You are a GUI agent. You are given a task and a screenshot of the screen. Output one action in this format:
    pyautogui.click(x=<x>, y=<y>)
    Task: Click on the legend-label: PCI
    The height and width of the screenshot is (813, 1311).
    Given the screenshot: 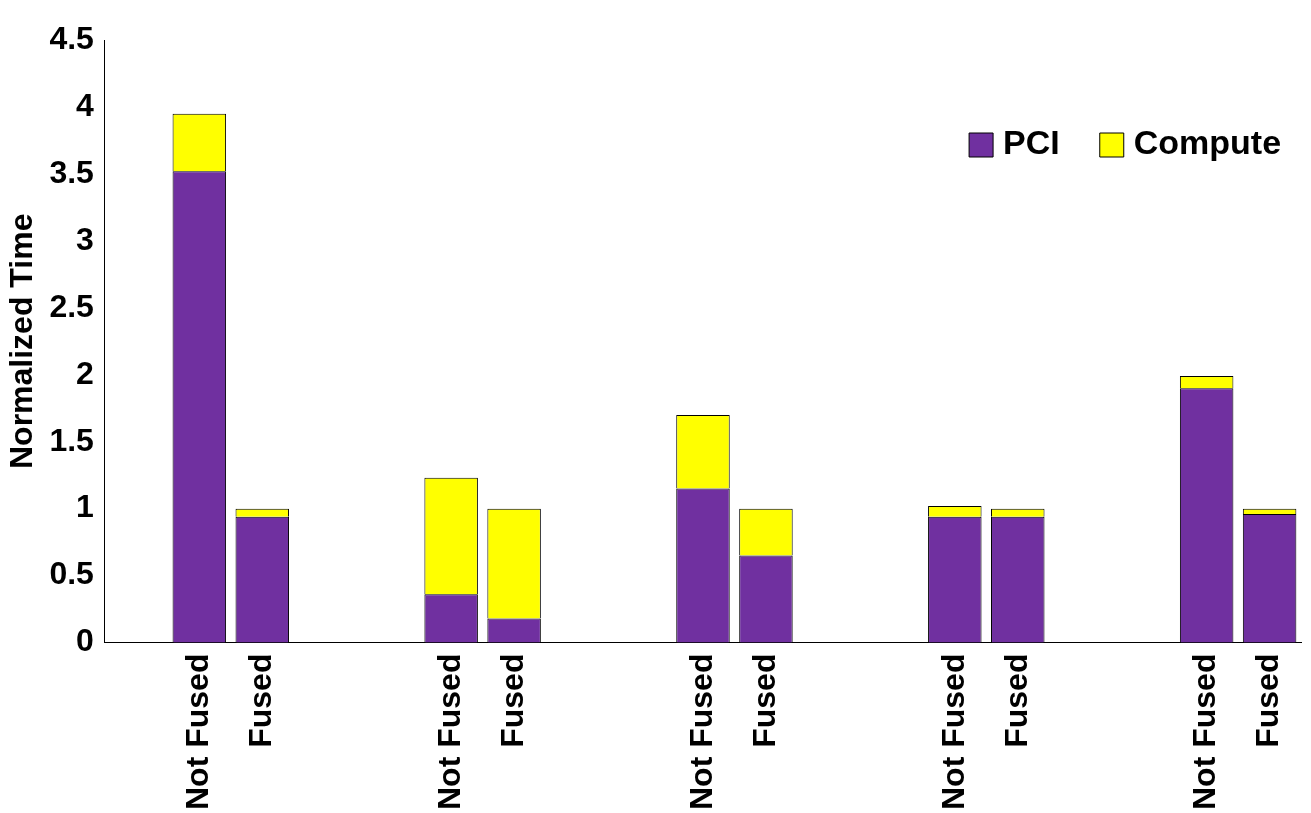 What is the action you would take?
    pyautogui.click(x=1031, y=142)
    